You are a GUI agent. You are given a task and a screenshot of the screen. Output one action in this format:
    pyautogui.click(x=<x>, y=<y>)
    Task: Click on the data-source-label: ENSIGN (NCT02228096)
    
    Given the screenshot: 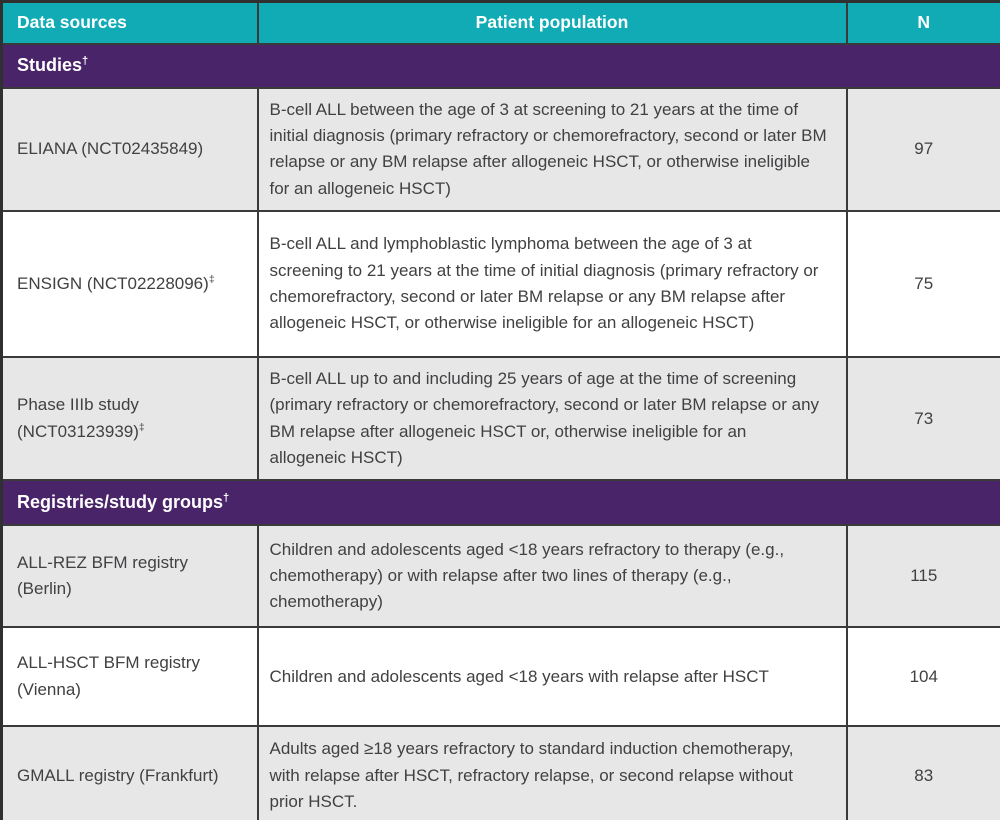 What is the action you would take?
    pyautogui.click(x=113, y=283)
    